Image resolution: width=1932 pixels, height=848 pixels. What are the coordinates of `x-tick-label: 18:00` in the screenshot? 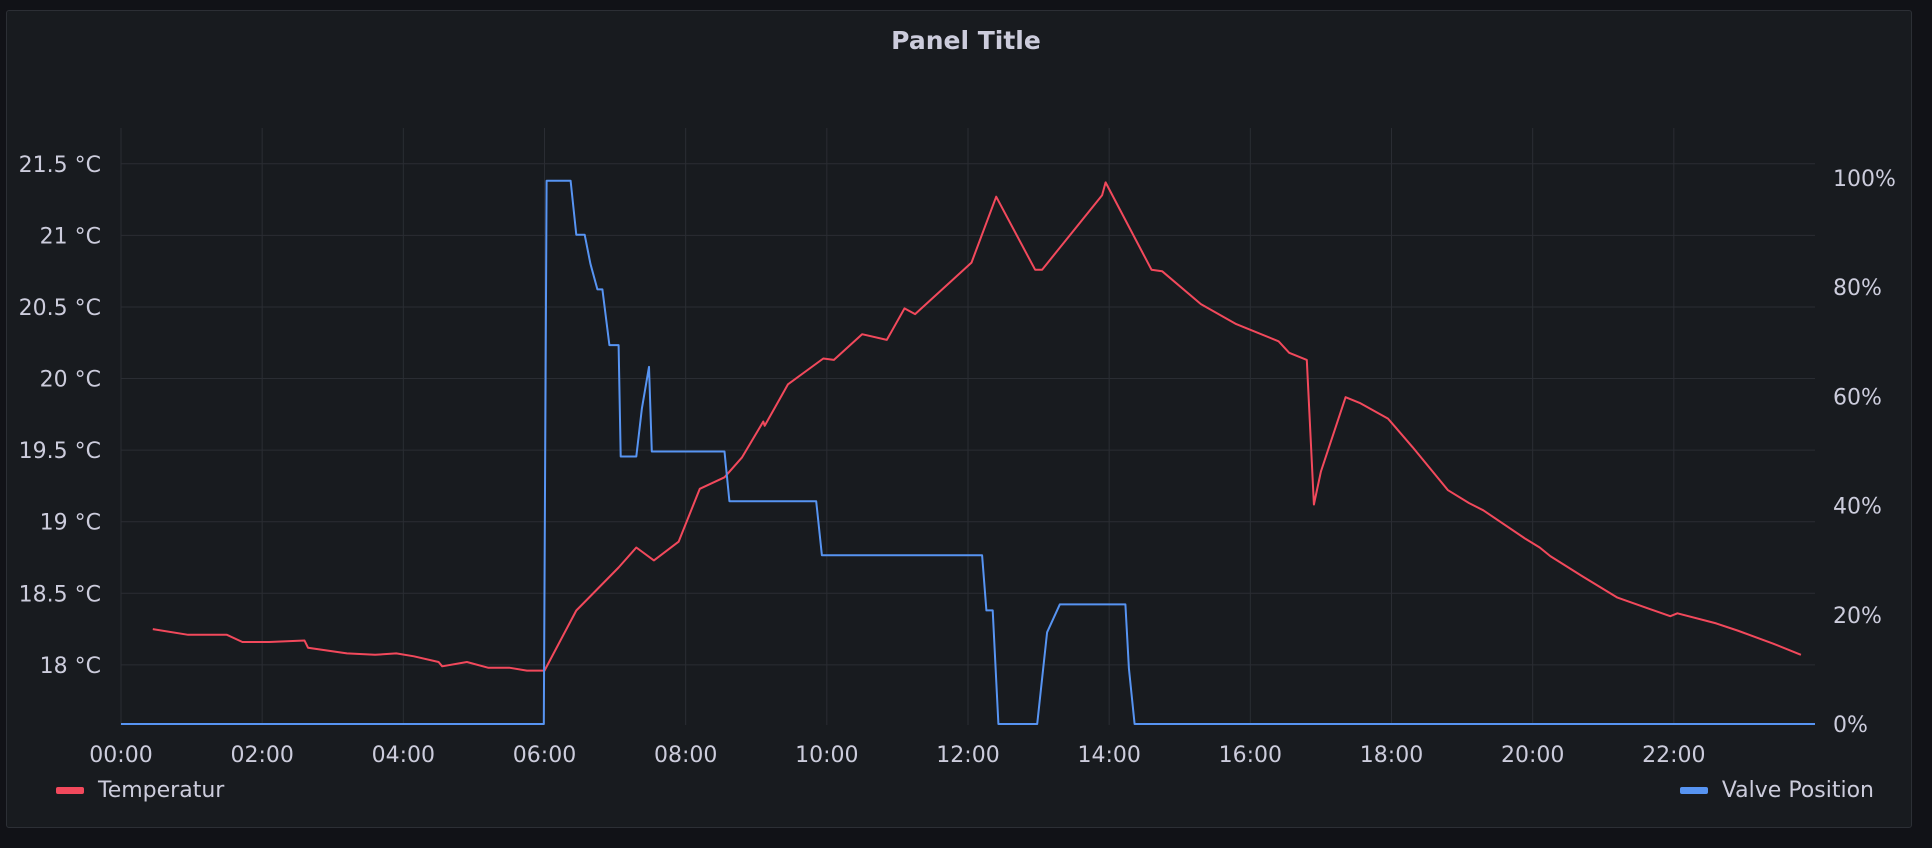 It's located at (1391, 755).